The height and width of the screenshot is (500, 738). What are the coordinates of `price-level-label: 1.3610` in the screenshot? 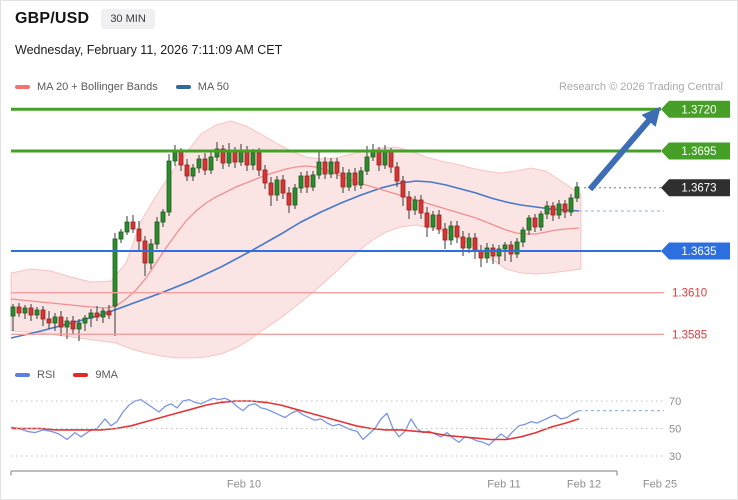 It's located at (689, 294).